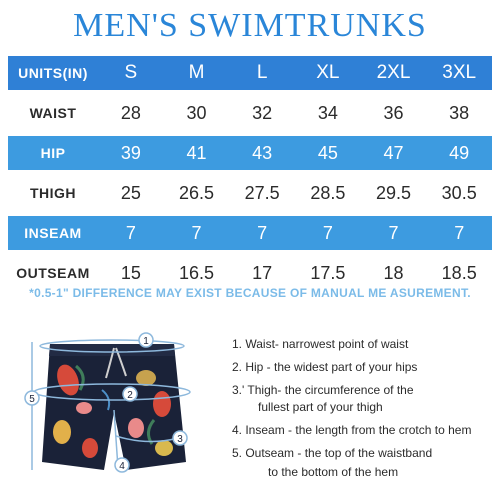 The width and height of the screenshot is (500, 500). Describe the element at coordinates (250, 273) in the screenshot. I see `table-row-outseam: OUTSEAM 15 16.5 17 17.5 18 18.5` at that location.